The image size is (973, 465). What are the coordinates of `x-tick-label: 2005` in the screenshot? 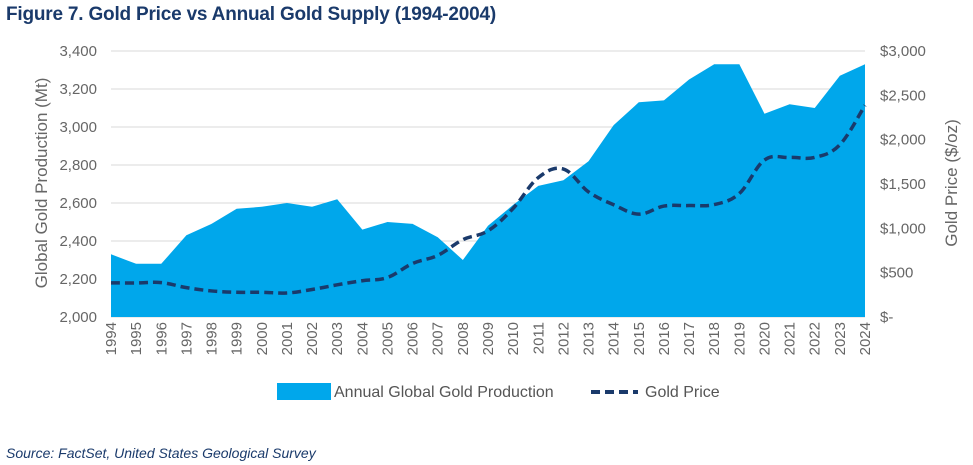 It's located at (387, 338).